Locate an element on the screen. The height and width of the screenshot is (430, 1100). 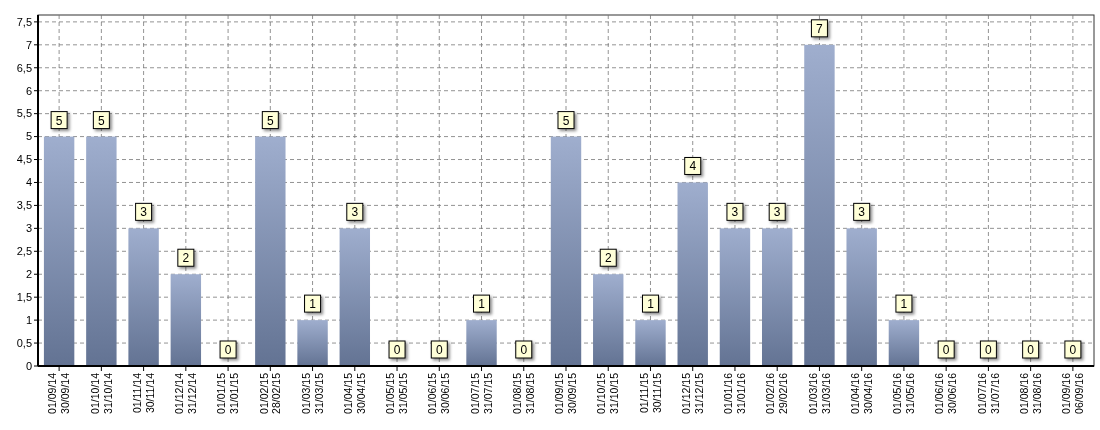
y-tick-label: 0 is located at coordinates (28, 365).